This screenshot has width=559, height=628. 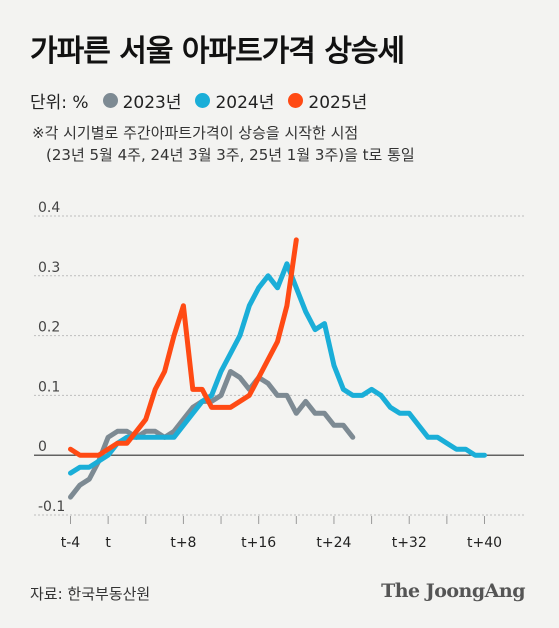 I want to click on y-tick-label: -0.1, so click(x=51, y=507).